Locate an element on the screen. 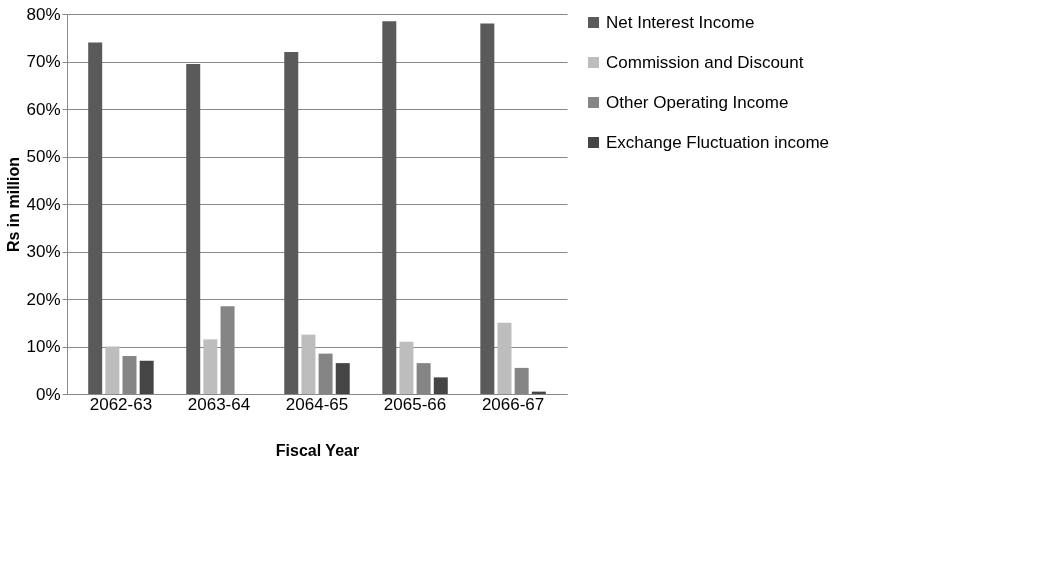 This screenshot has height=564, width=1041. x-tick-label: 2063-64 is located at coordinates (219, 404).